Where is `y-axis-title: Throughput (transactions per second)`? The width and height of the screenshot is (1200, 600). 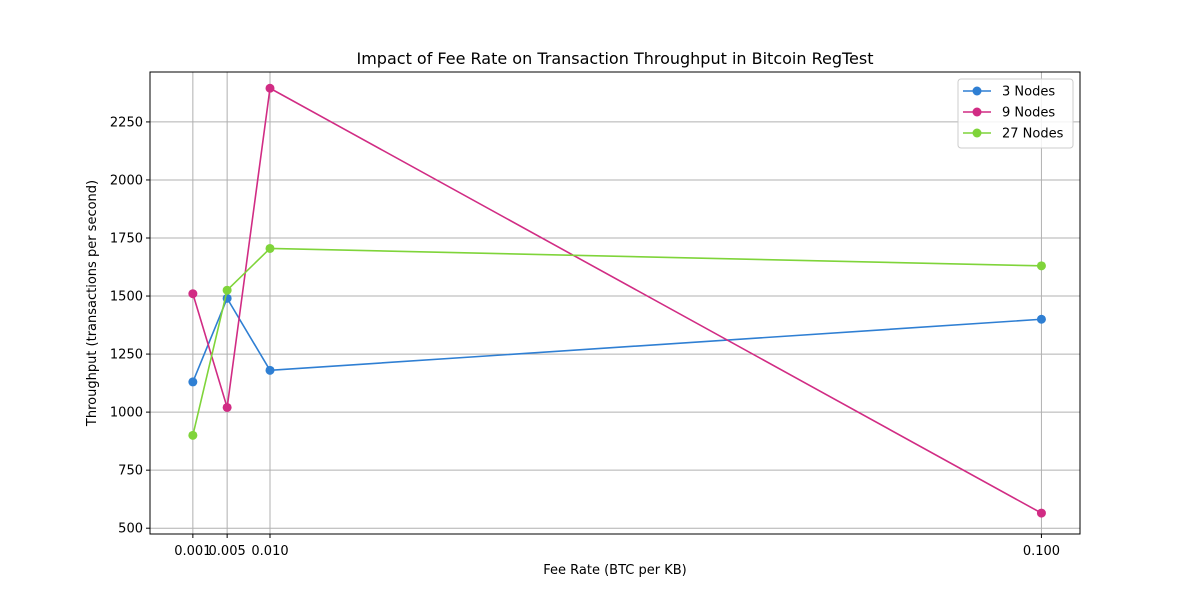 y-axis-title: Throughput (transactions per second) is located at coordinates (92, 303).